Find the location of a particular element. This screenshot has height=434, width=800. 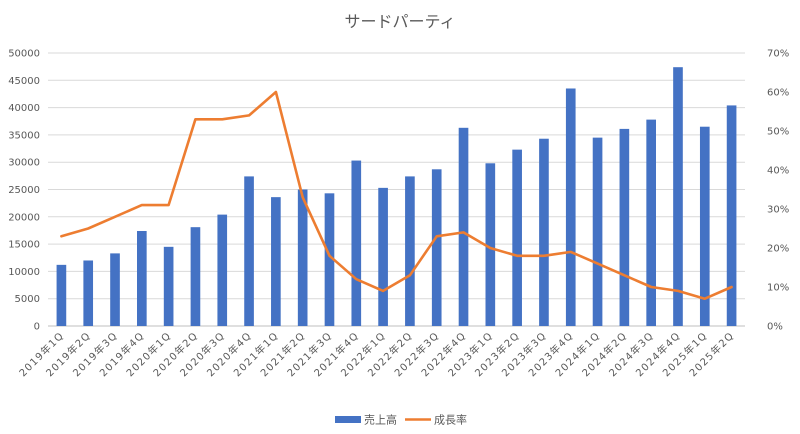

right-tick-label: 0% is located at coordinates (775, 327).